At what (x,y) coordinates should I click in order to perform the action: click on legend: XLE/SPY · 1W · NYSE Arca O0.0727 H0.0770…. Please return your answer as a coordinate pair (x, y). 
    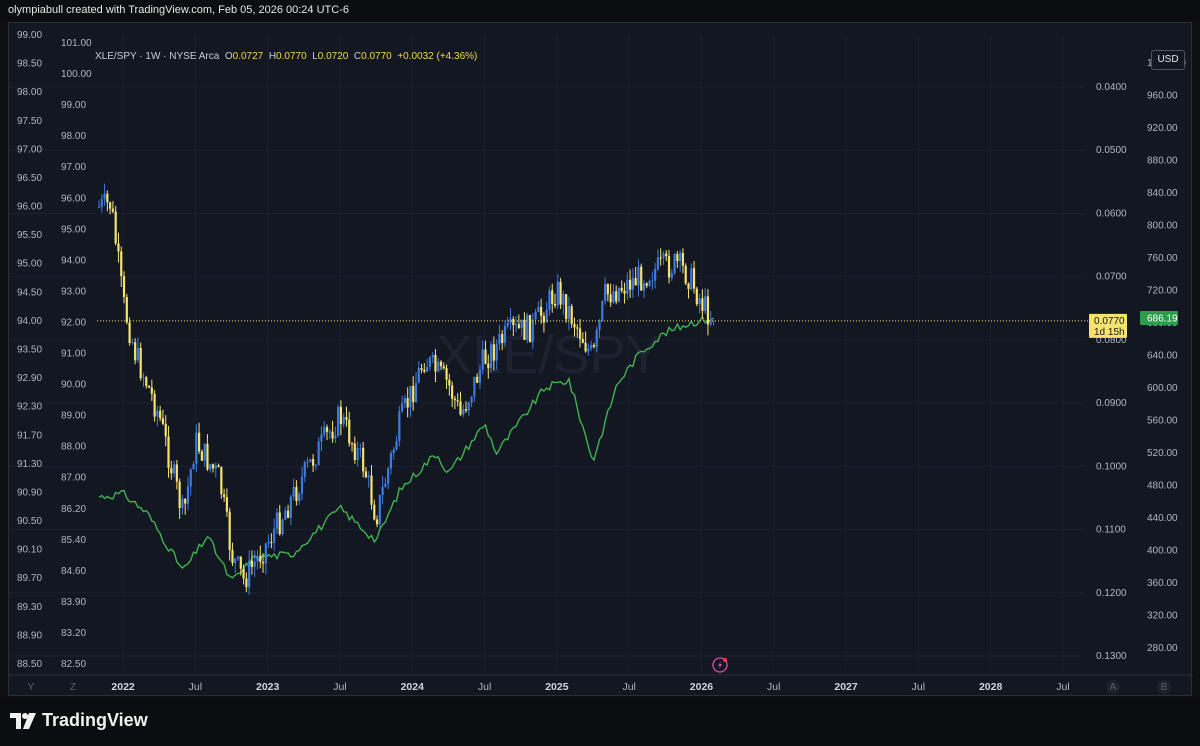
    Looking at the image, I should click on (286, 56).